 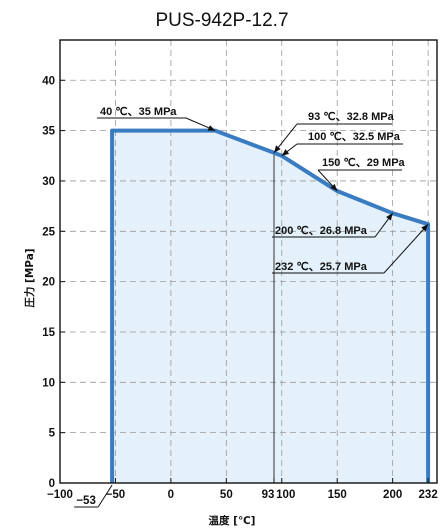 I want to click on y-tick-label: 40, so click(x=48, y=81).